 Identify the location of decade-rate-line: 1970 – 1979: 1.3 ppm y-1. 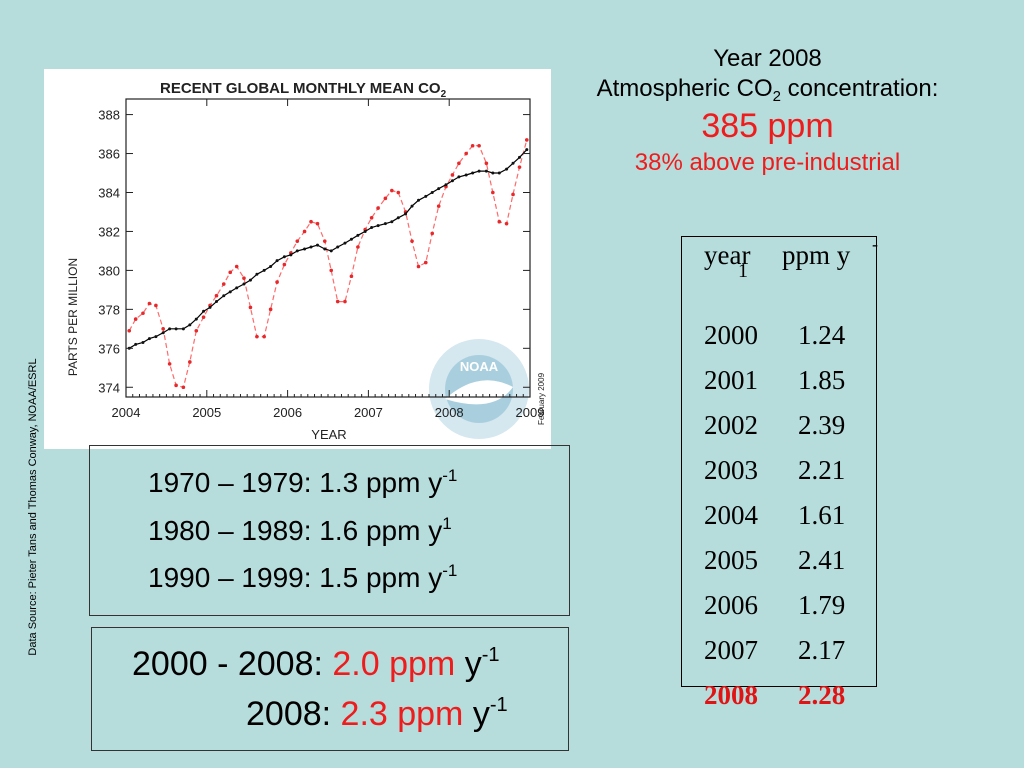
(303, 482).